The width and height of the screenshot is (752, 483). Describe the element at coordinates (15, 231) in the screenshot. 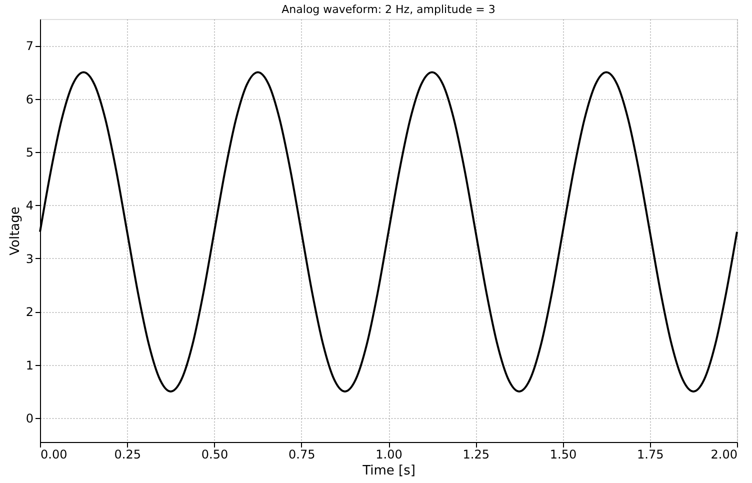

I see `y-axis-title: Voltage` at that location.